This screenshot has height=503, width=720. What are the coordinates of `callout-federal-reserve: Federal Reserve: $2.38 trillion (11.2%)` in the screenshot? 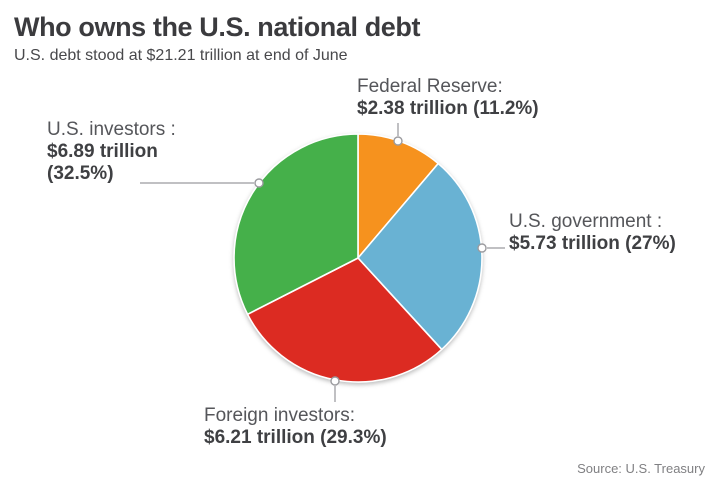 It's located at (448, 98).